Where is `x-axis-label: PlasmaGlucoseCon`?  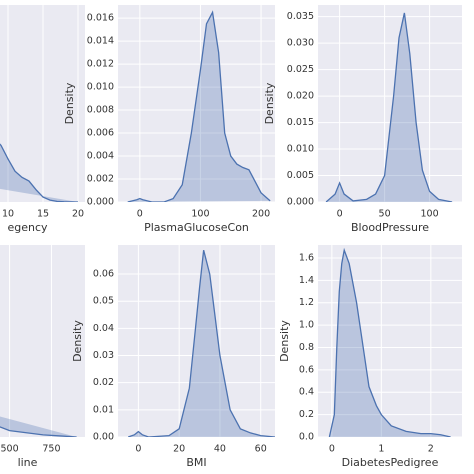 x-axis-label: PlasmaGlucoseCon is located at coordinates (196, 227).